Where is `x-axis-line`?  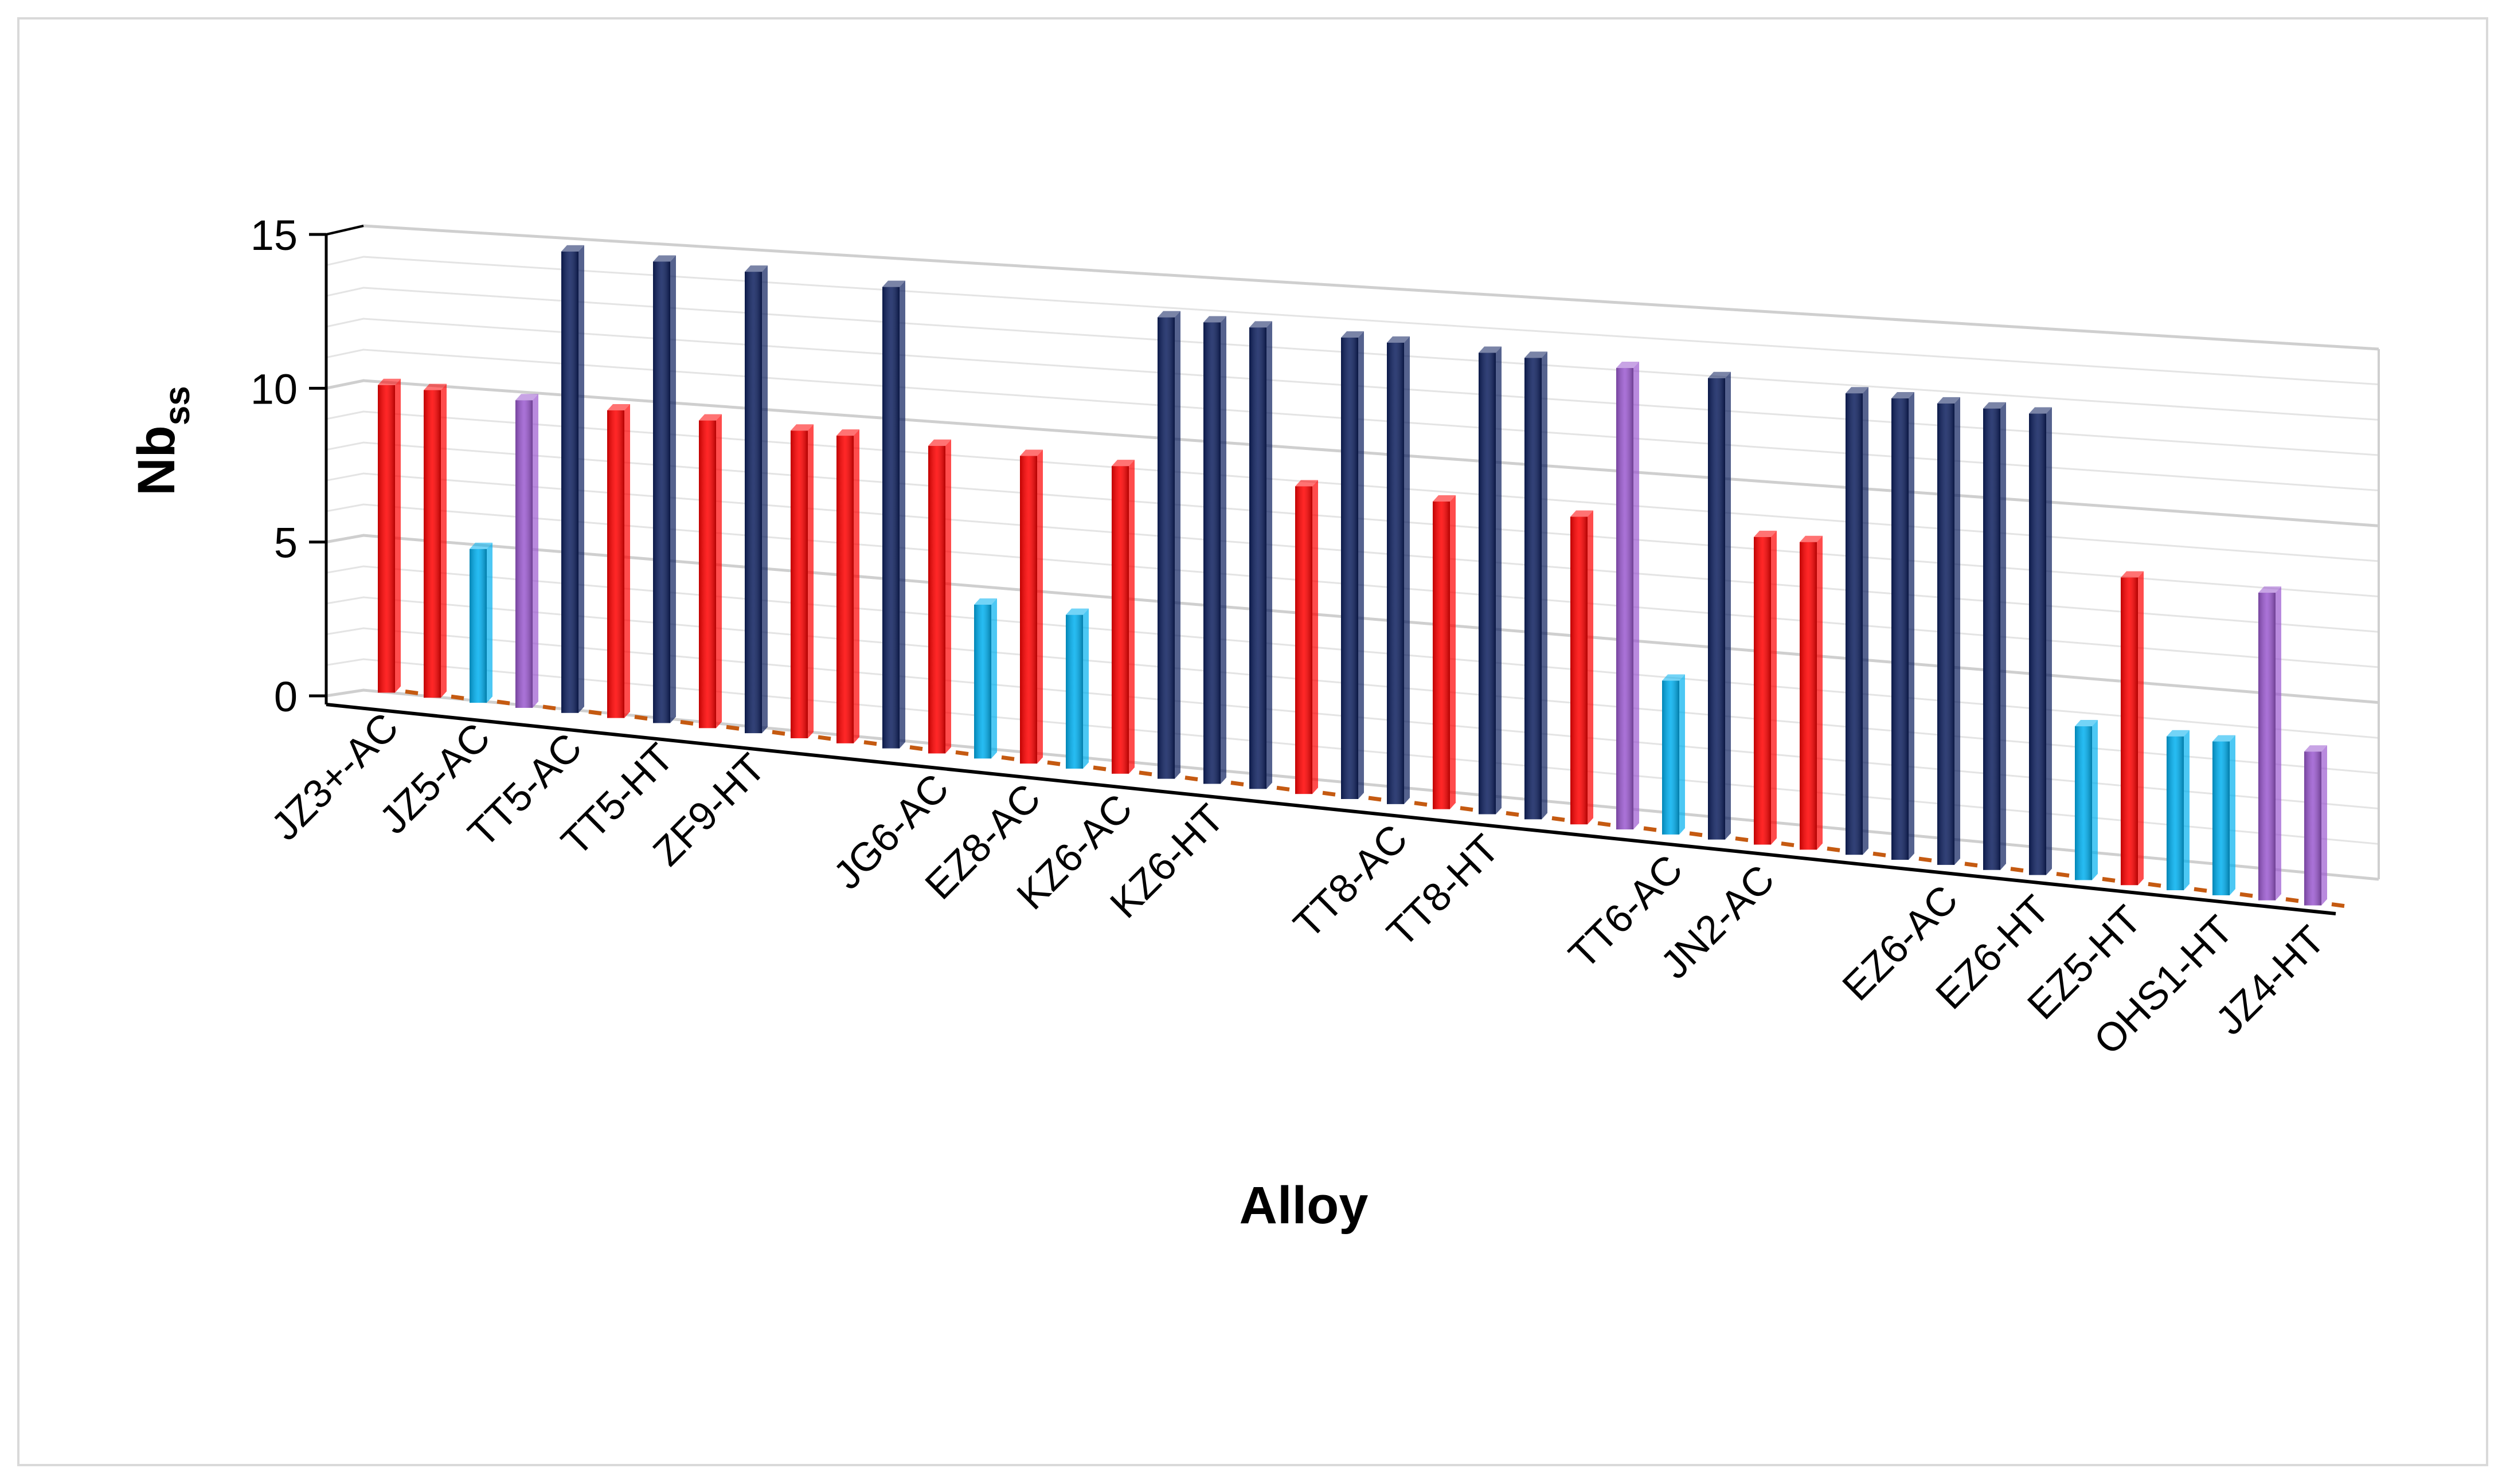 x-axis-line is located at coordinates (1331, 809).